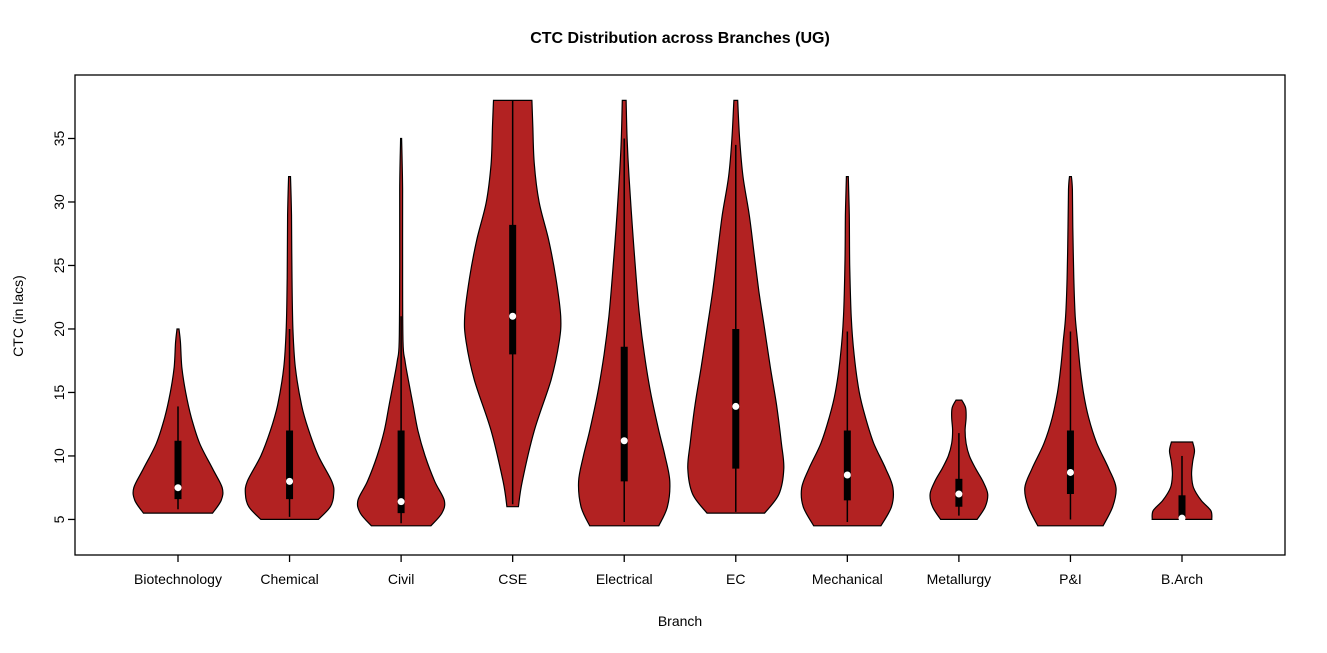  What do you see at coordinates (401, 579) in the screenshot?
I see `x-tick-label: Civil` at bounding box center [401, 579].